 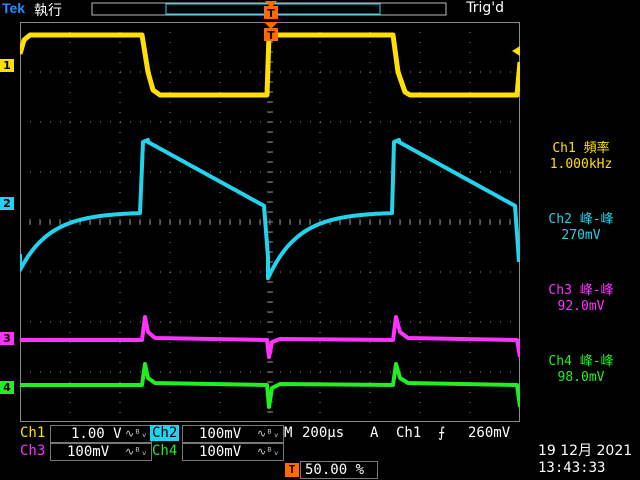 I want to click on ch1-label: Ch1, so click(x=33, y=433).